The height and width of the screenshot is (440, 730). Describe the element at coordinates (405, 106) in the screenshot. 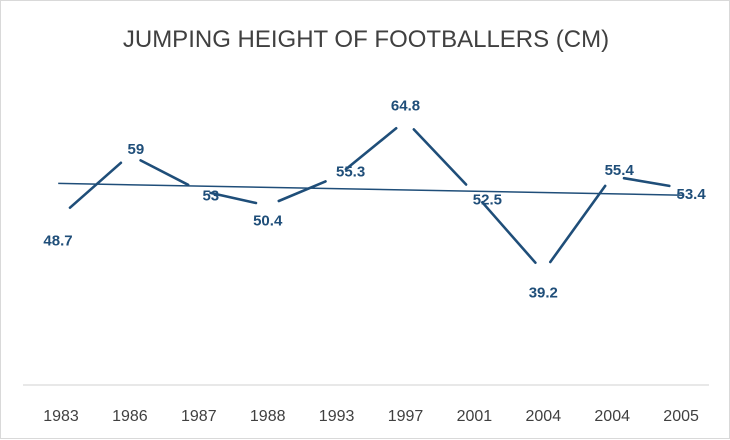

I see `data-label: 64.8` at that location.